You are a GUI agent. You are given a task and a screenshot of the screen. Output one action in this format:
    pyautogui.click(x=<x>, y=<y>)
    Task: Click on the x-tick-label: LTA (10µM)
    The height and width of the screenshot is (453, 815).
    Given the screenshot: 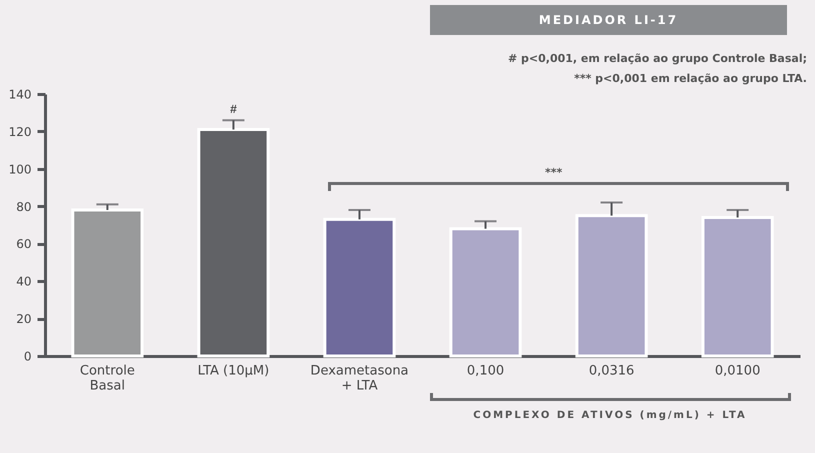 What is the action you would take?
    pyautogui.click(x=234, y=371)
    